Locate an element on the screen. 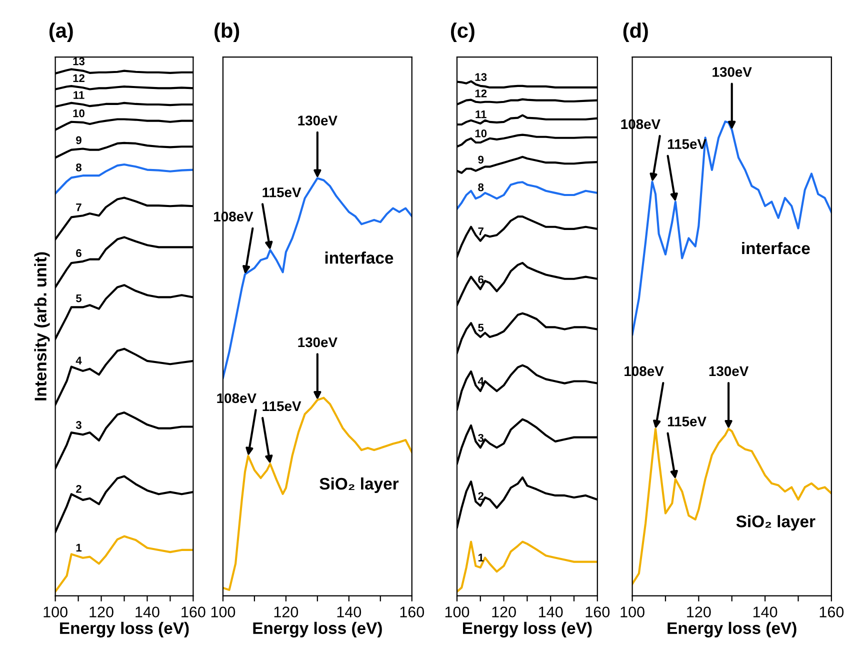 The image size is (851, 649). chart-title: (b) is located at coordinates (227, 32).